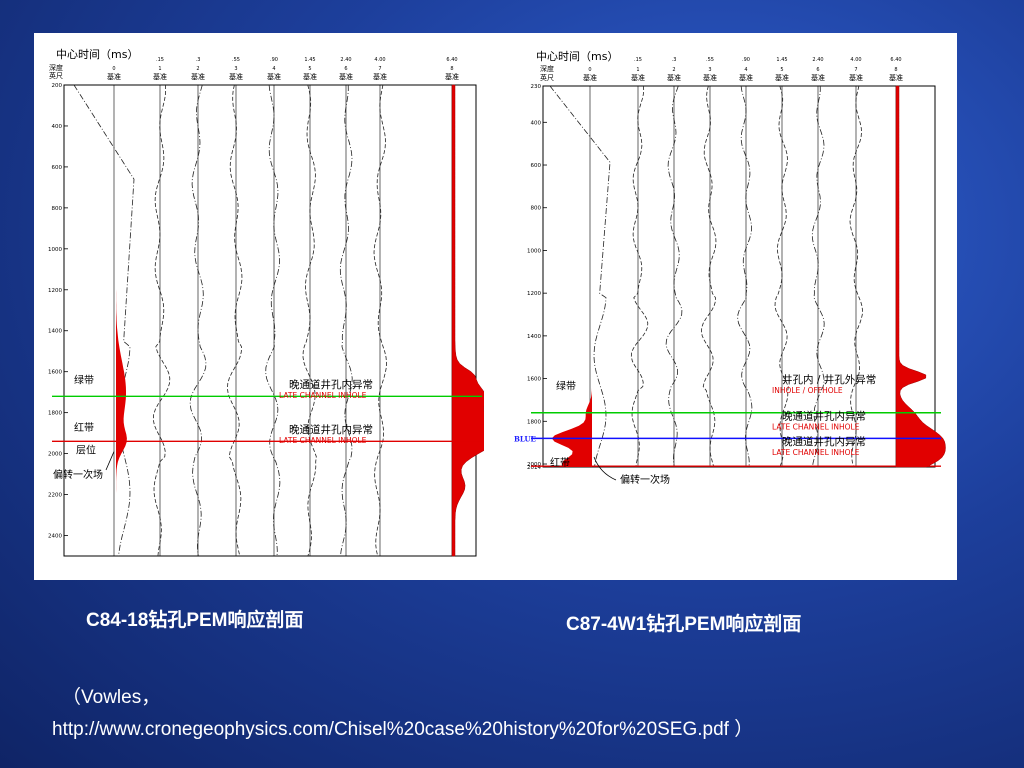  Describe the element at coordinates (534, 468) in the screenshot. I see `depth-tick-label: 2014` at that location.